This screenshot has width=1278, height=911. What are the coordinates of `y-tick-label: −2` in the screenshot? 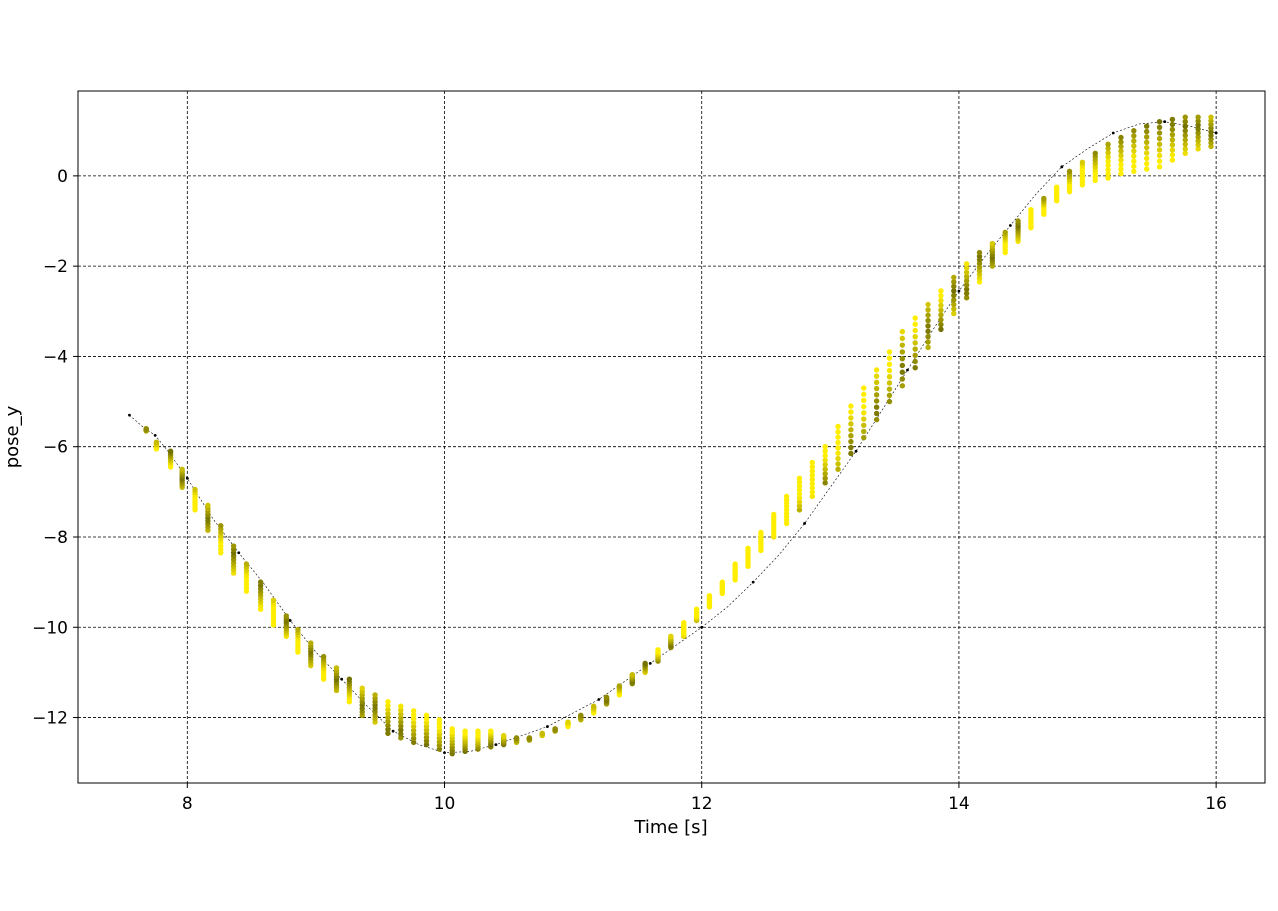 It's located at (55, 267).